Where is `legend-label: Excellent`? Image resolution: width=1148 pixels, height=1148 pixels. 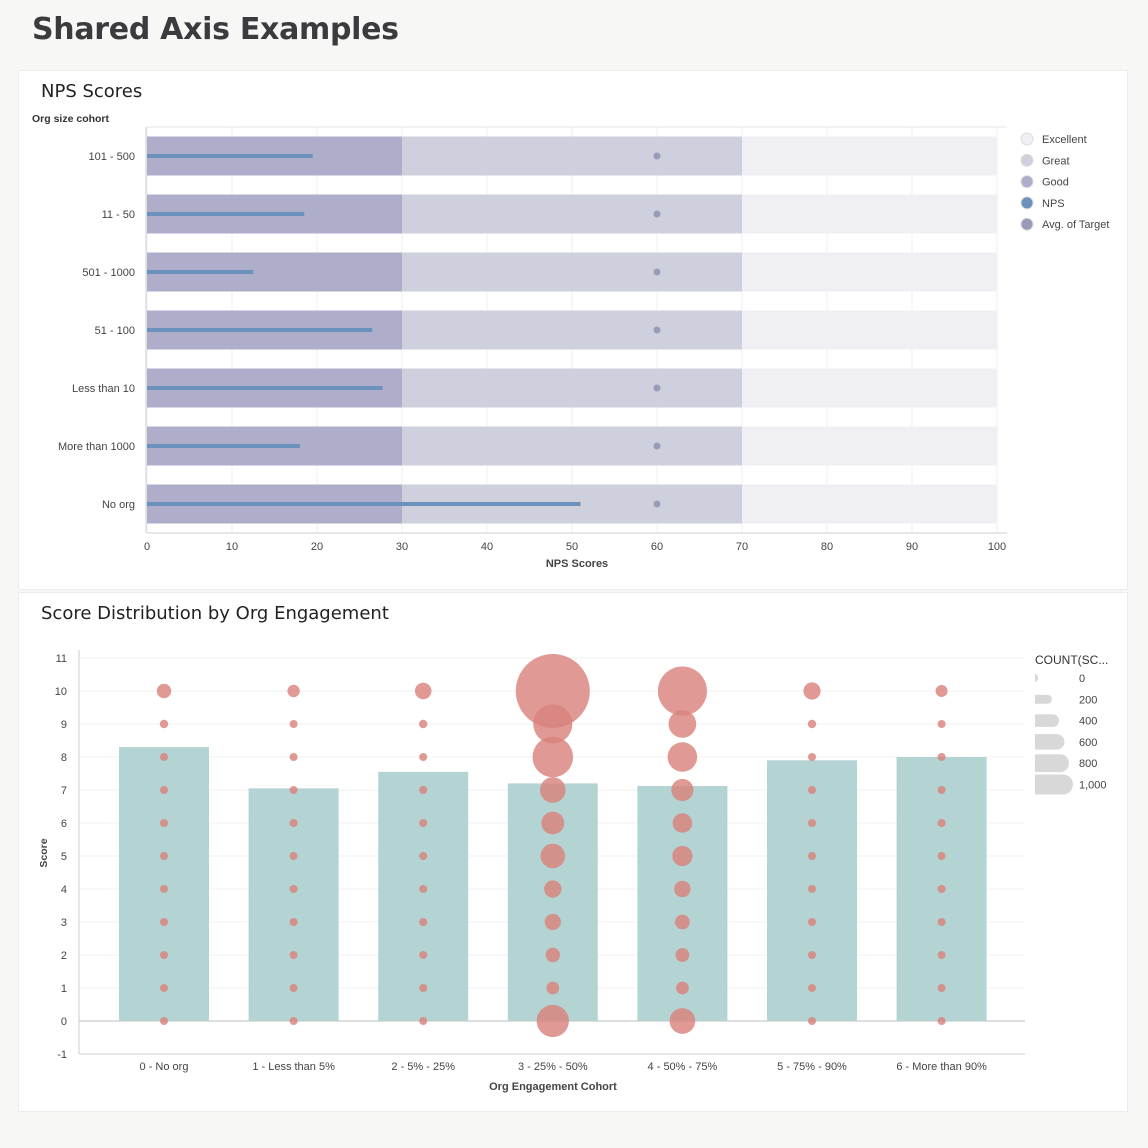
legend-label: Excellent is located at coordinates (1064, 140).